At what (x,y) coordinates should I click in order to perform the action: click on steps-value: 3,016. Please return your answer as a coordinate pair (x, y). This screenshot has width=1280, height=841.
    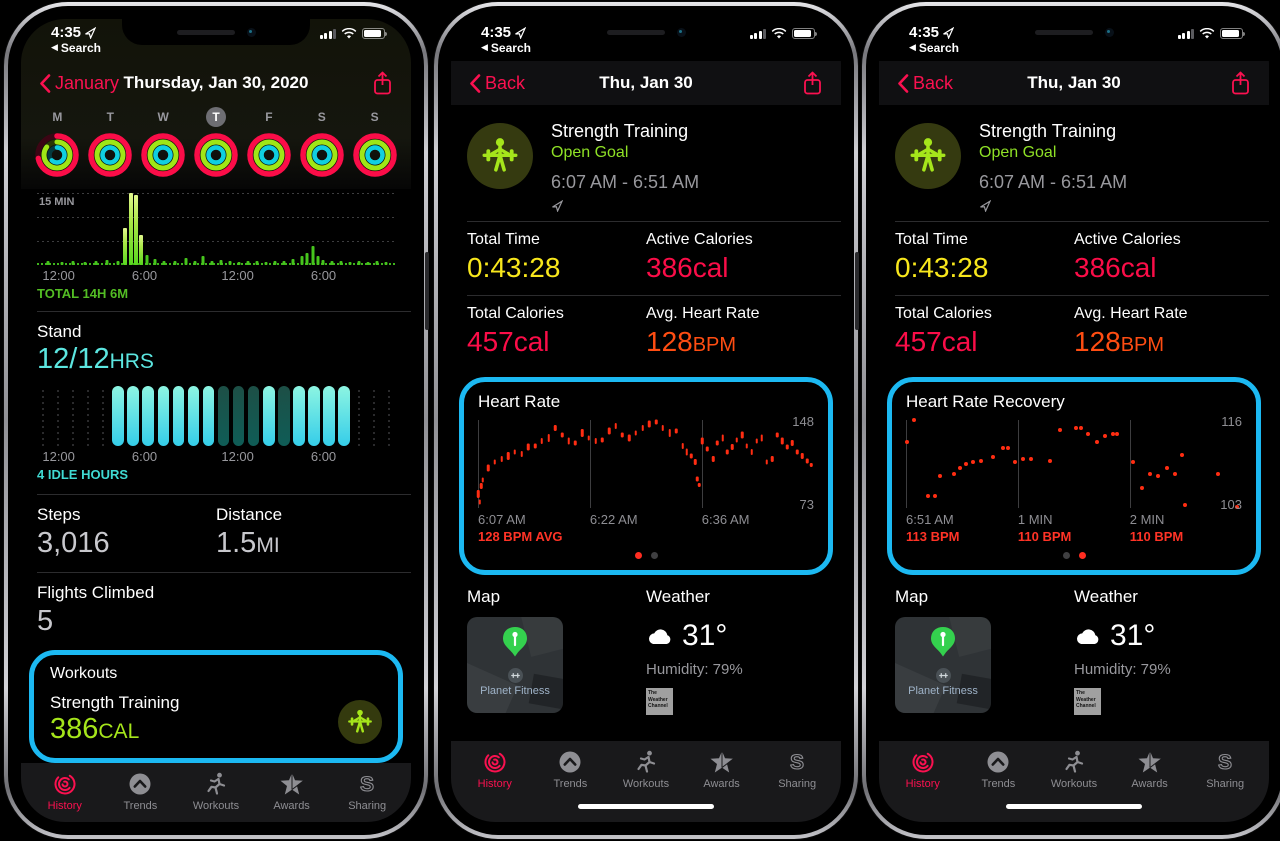
    Looking at the image, I should click on (73, 543).